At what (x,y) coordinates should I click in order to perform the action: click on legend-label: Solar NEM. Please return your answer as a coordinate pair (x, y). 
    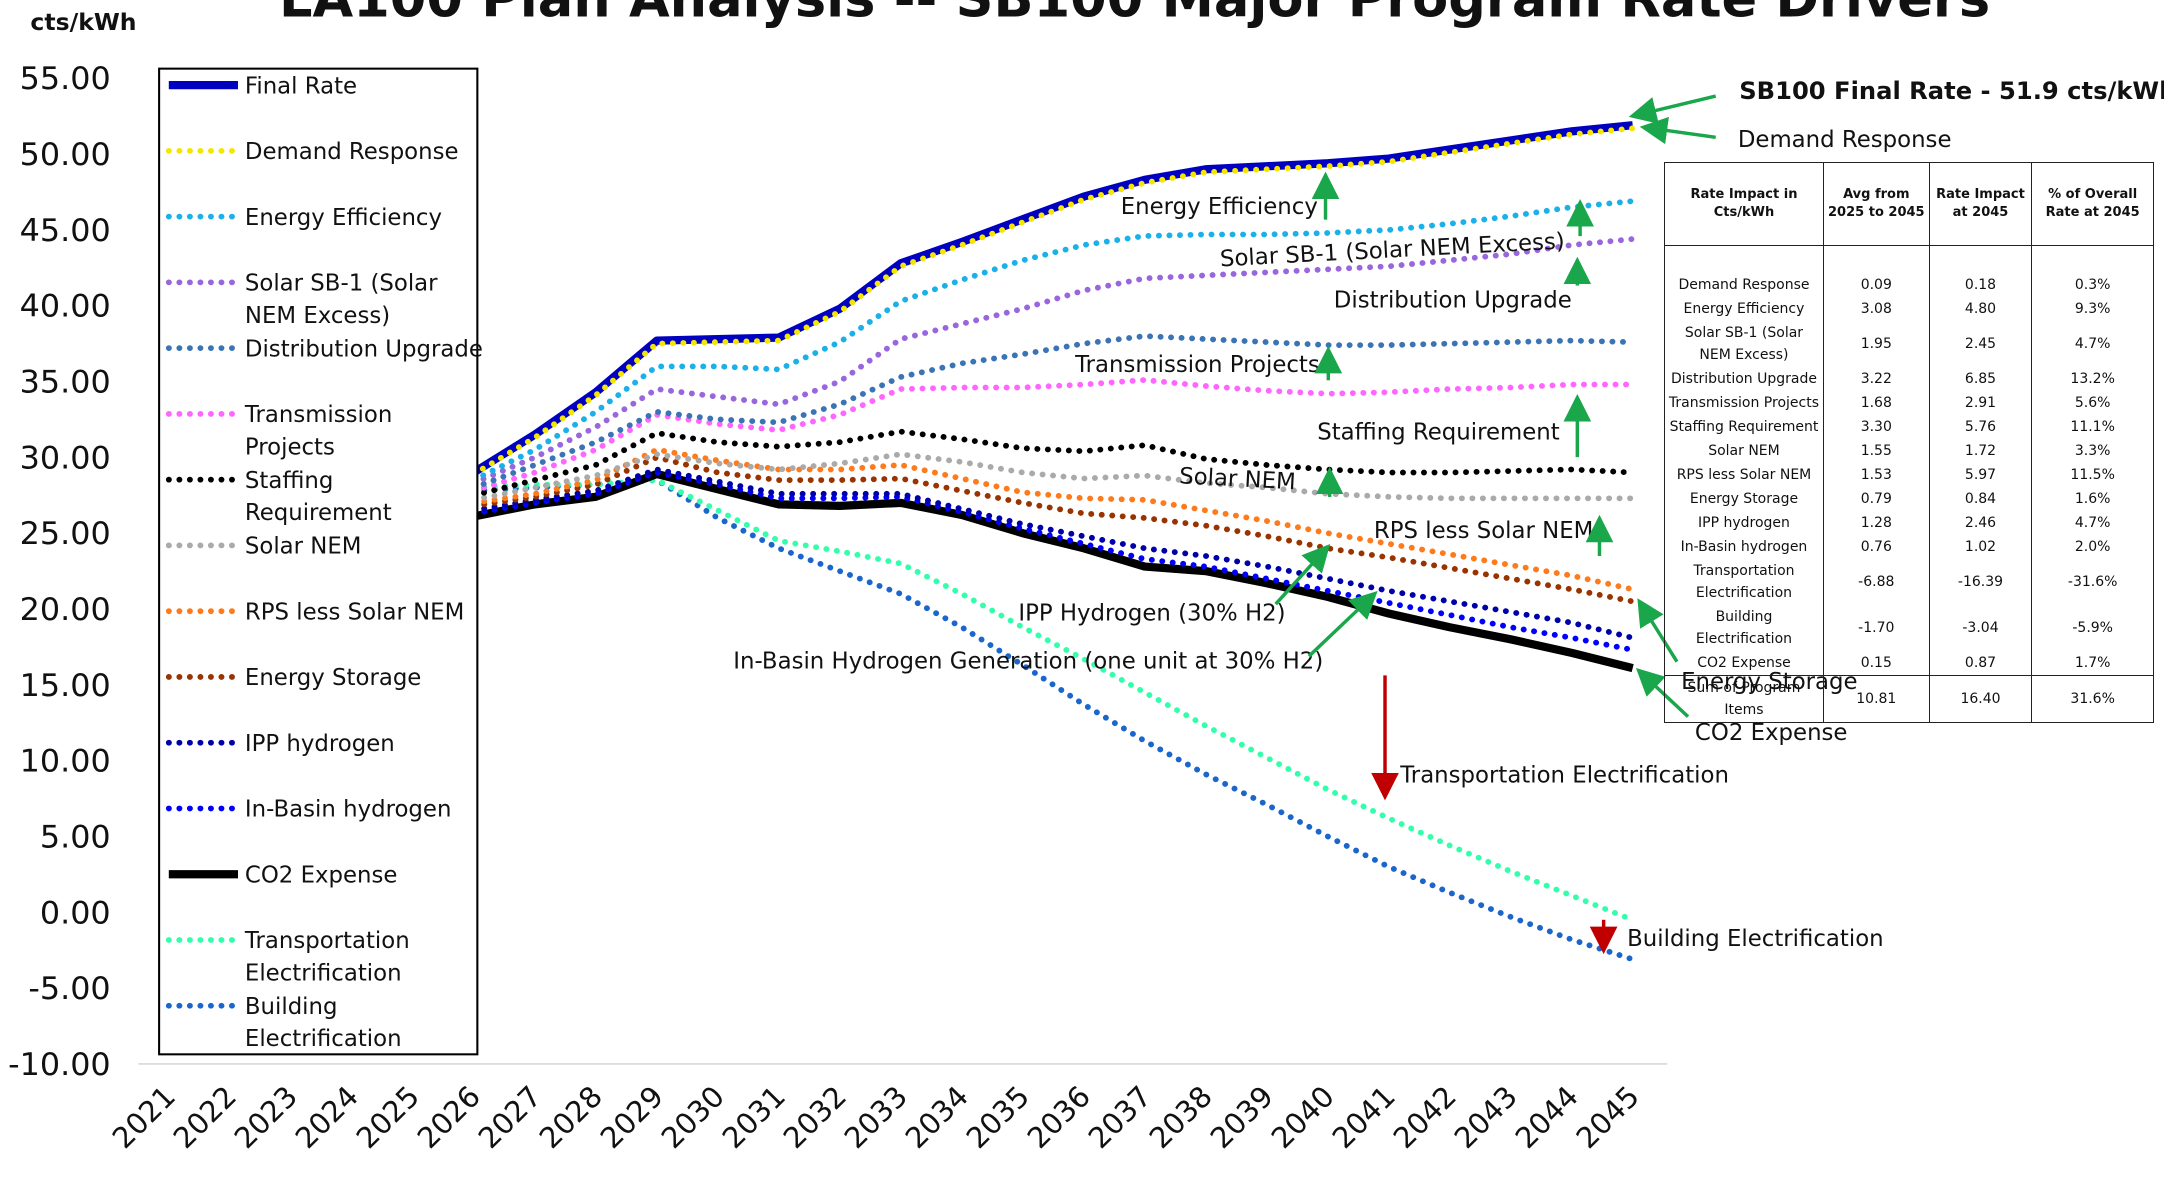
    Looking at the image, I should click on (303, 547).